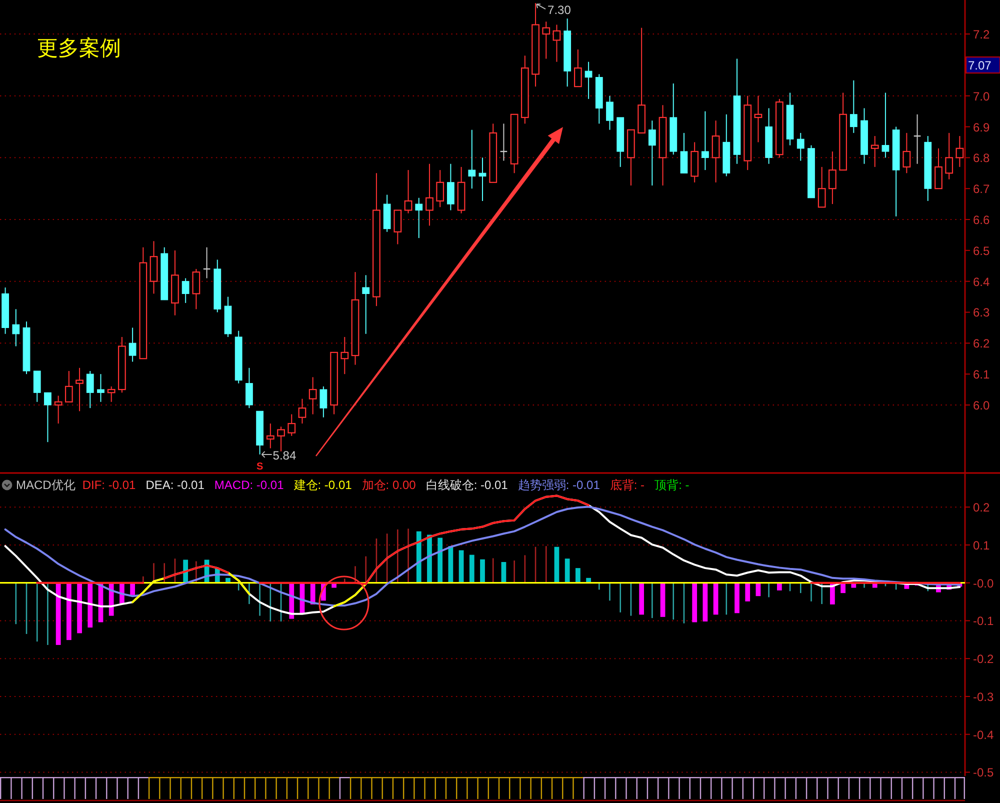  I want to click on y-tick-label: 6.8, so click(981, 158).